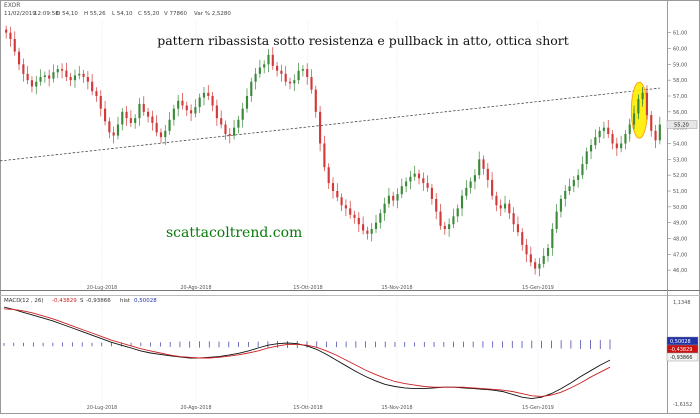 The image size is (700, 418). I want to click on y-tick-label: 56,00, so click(680, 113).